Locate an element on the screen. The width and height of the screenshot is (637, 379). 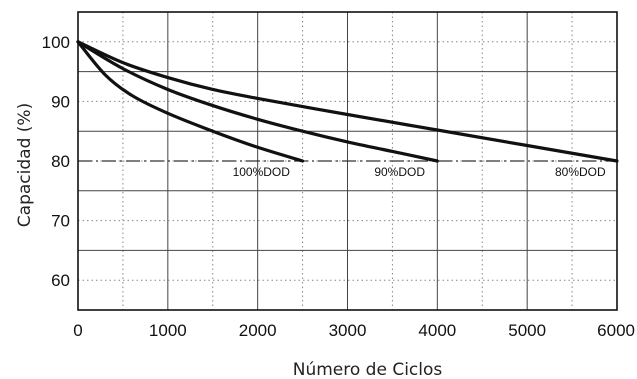
y-axis-label: Capacidad (%) is located at coordinates (25, 165).